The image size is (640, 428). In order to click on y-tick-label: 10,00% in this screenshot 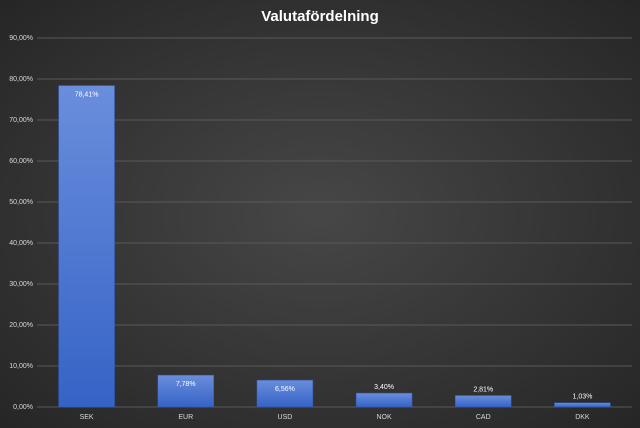, I will do `click(21, 366)`.